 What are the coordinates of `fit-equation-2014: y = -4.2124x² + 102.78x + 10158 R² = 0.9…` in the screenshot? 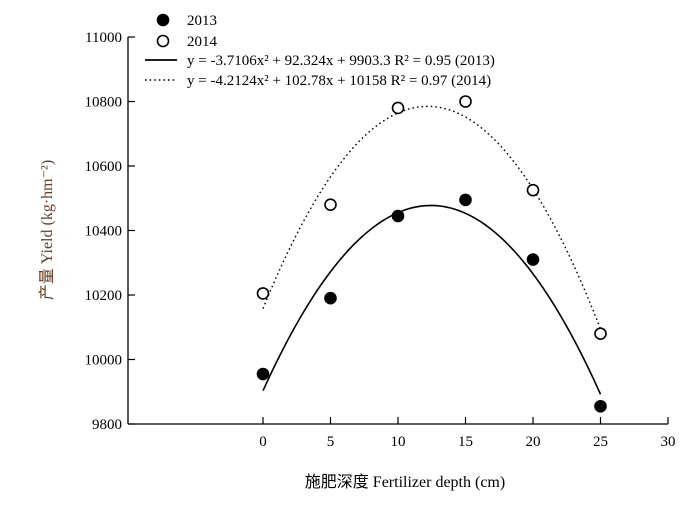 It's located at (339, 81).